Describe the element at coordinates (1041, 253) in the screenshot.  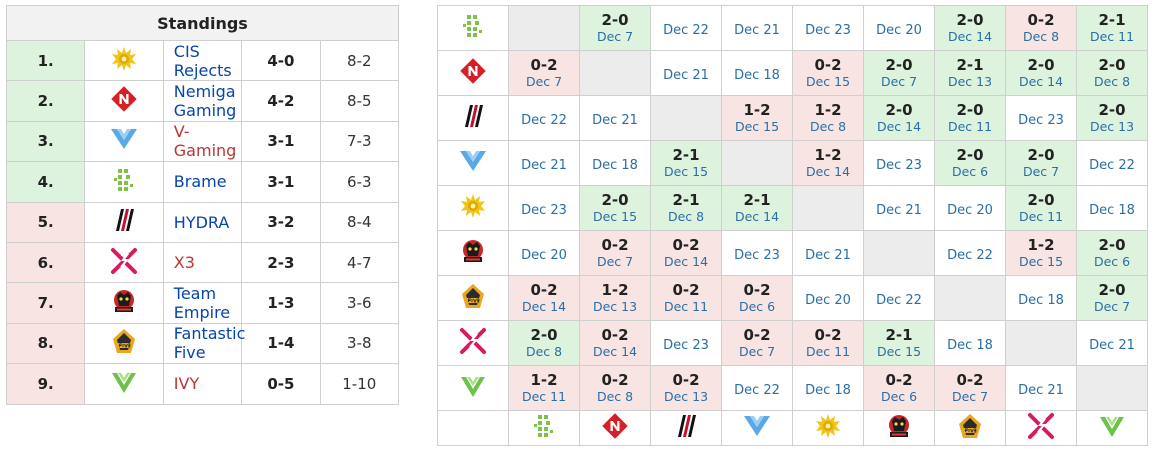
I see `match-loss-cell: 1-2 Dec 15` at that location.